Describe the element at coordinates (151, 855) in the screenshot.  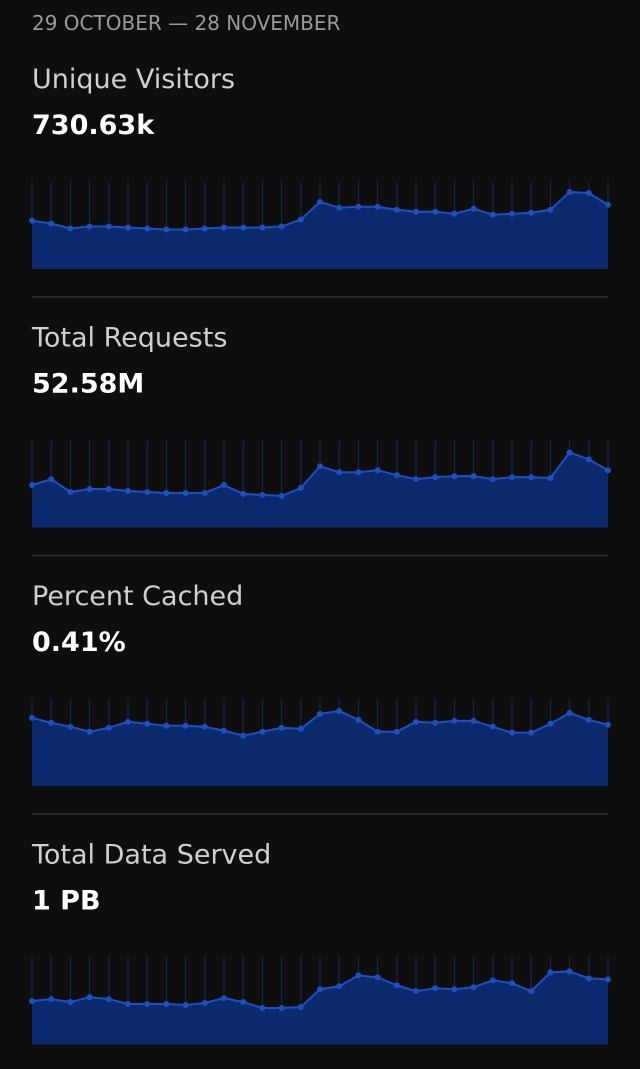
I see `metric-label: Total Data Served` at that location.